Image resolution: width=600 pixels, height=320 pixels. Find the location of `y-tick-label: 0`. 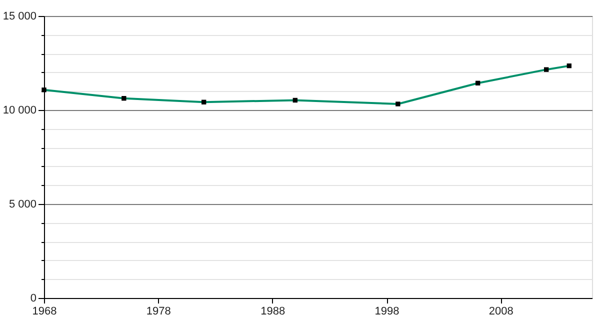

y-tick-label: 0 is located at coordinates (33, 298).